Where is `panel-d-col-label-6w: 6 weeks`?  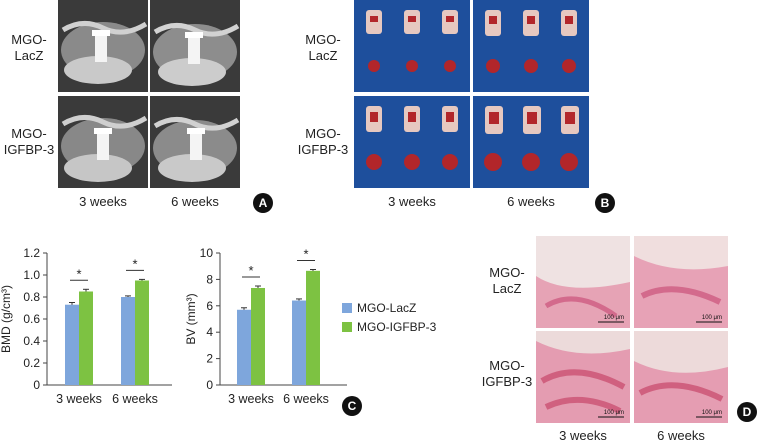
panel-d-col-label-6w: 6 weeks is located at coordinates (681, 435).